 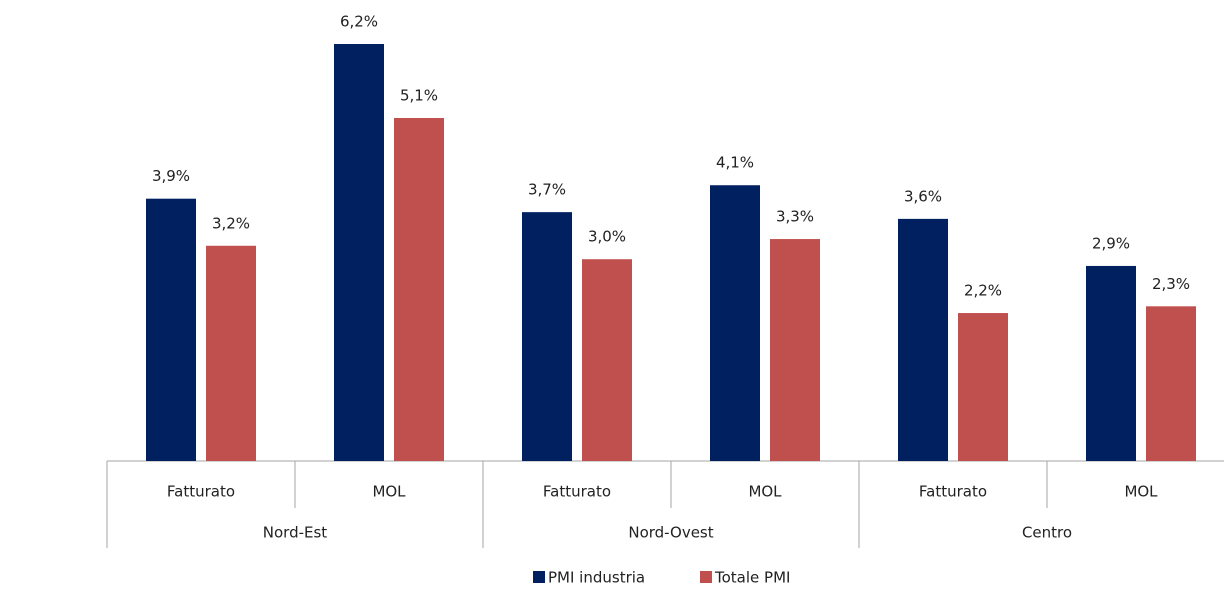 I want to click on legend-label: Totale PMI, so click(x=752, y=578).